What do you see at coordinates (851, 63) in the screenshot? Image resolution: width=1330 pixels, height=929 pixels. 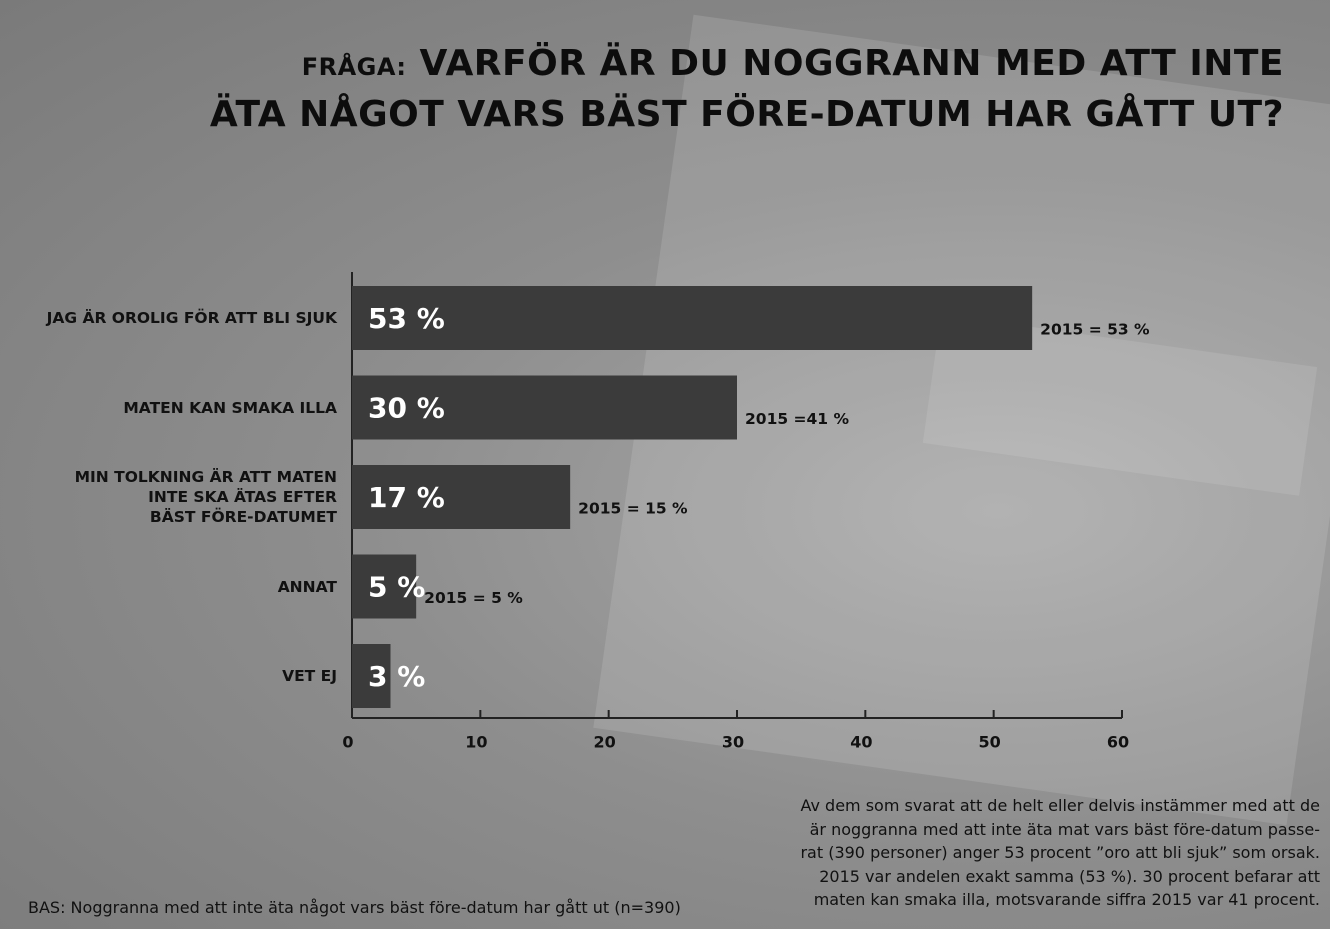 I see `title-line: VARFÖR ÄR DU NOGGRANN MED ATT INTE` at bounding box center [851, 63].